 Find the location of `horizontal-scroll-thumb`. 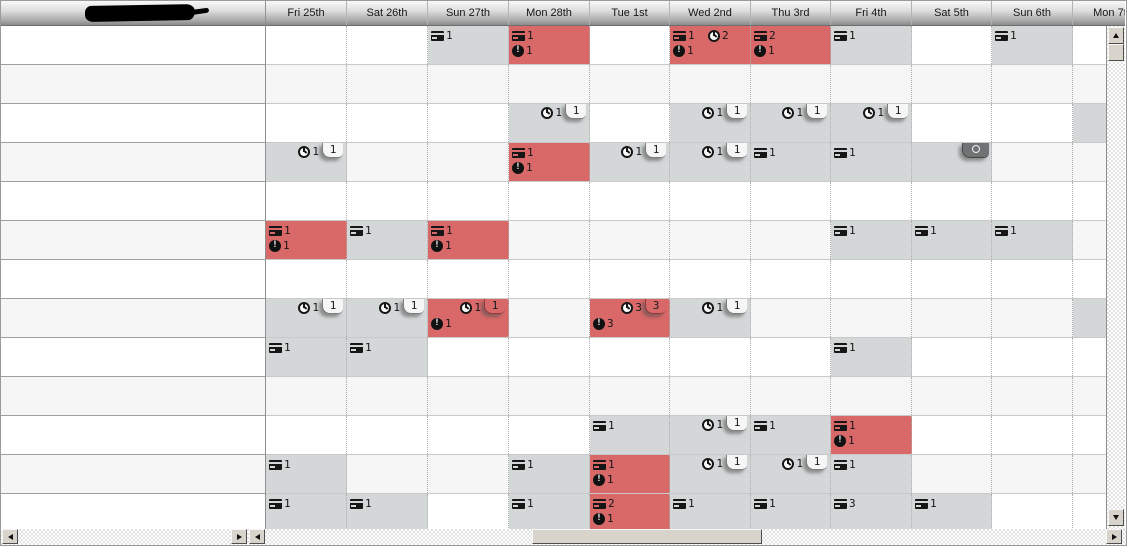

horizontal-scroll-thumb is located at coordinates (647, 536).